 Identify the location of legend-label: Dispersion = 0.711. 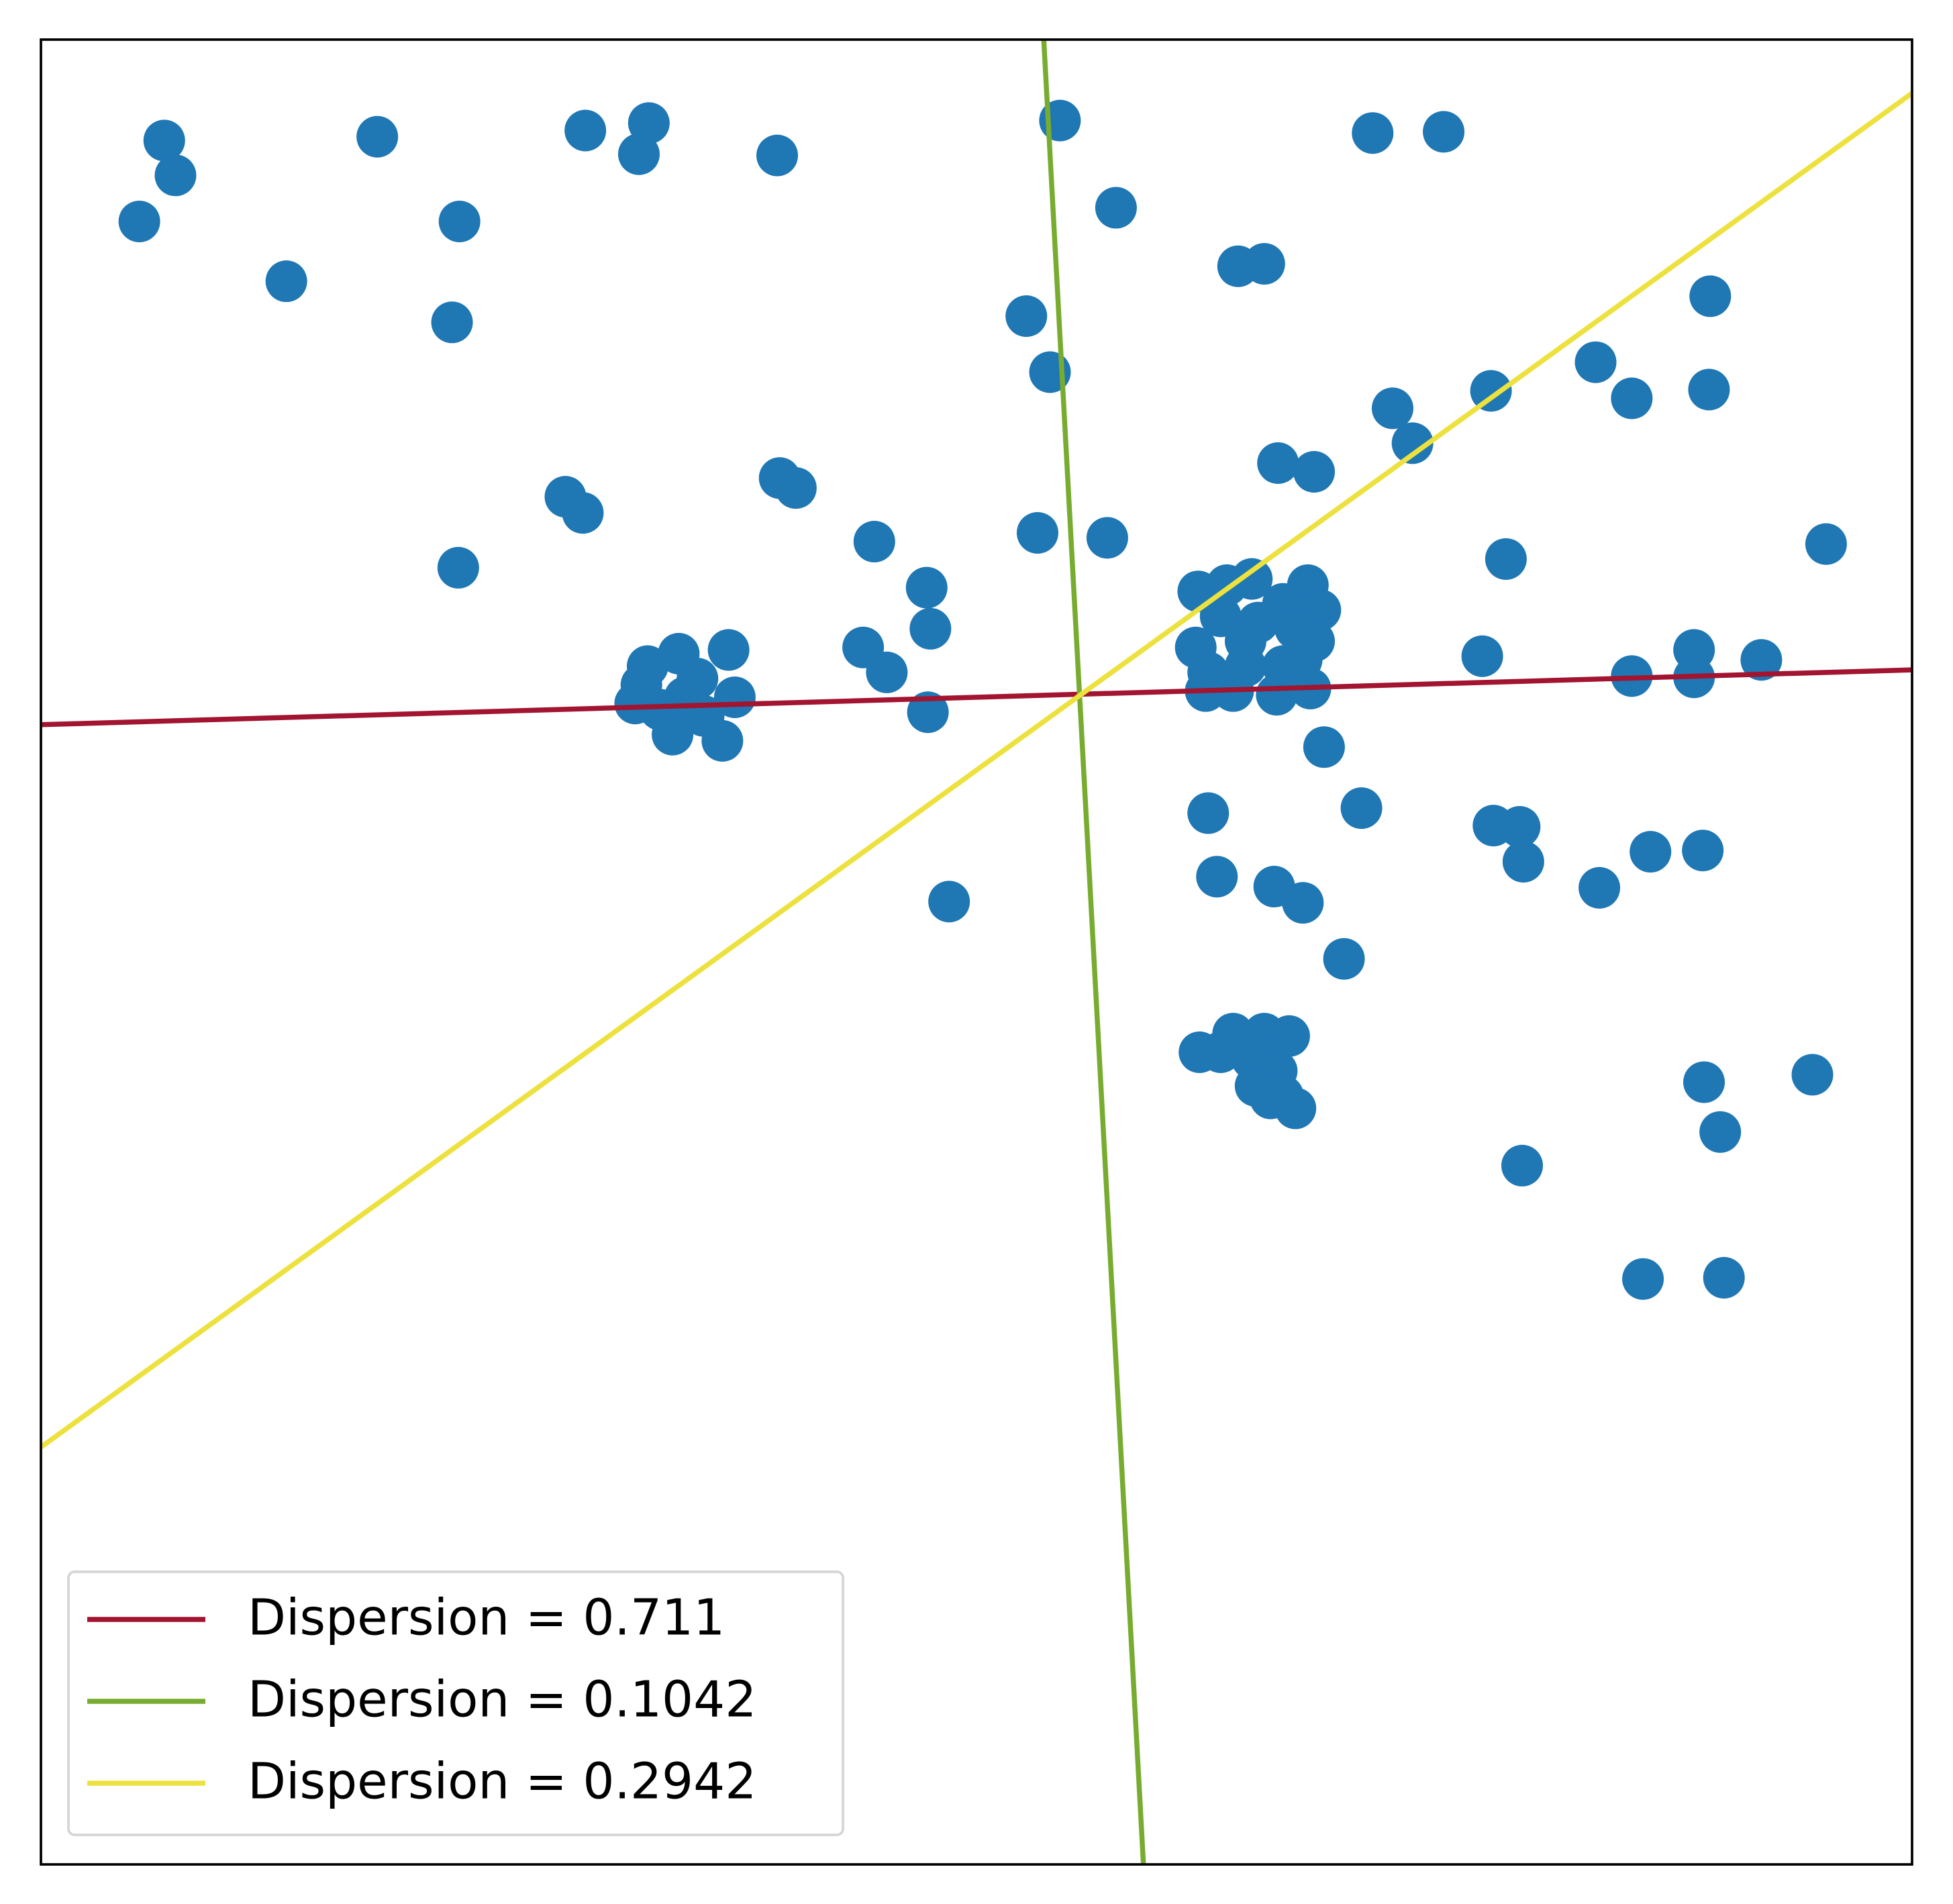
(486, 1618).